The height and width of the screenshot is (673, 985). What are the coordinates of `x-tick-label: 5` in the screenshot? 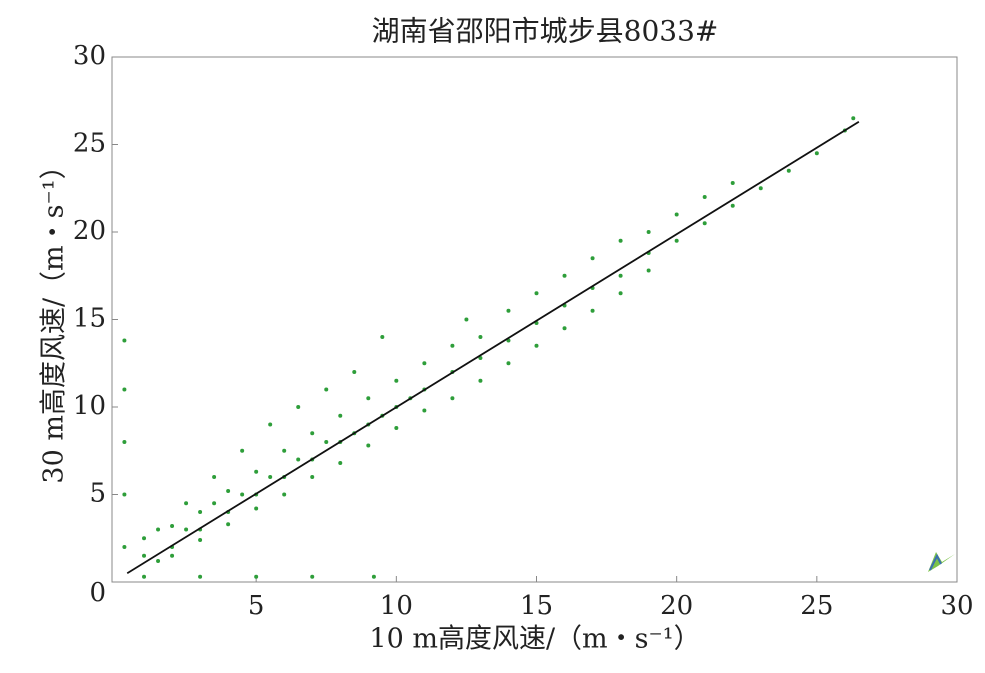 It's located at (256, 606).